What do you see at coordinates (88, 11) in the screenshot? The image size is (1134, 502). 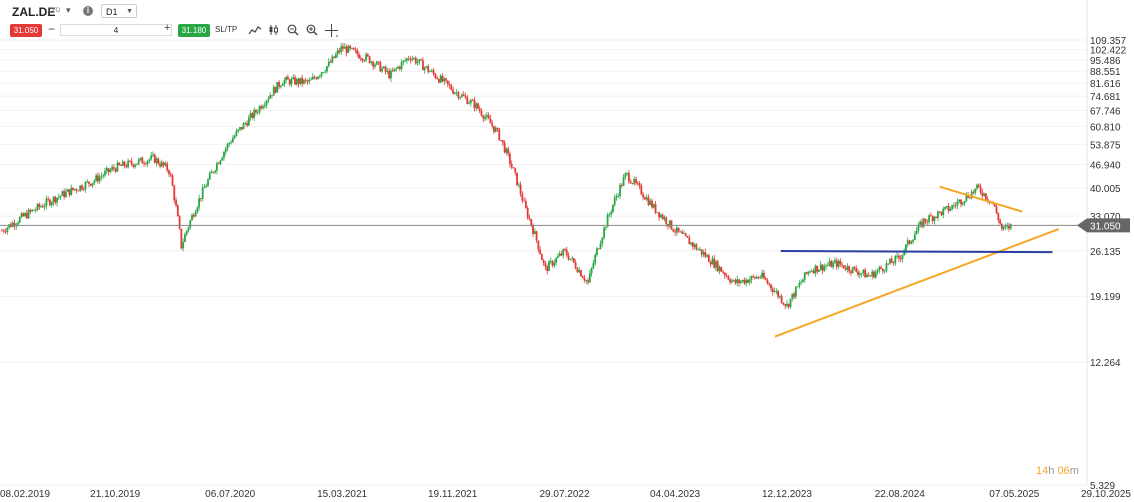 I see `info-icon: i` at bounding box center [88, 11].